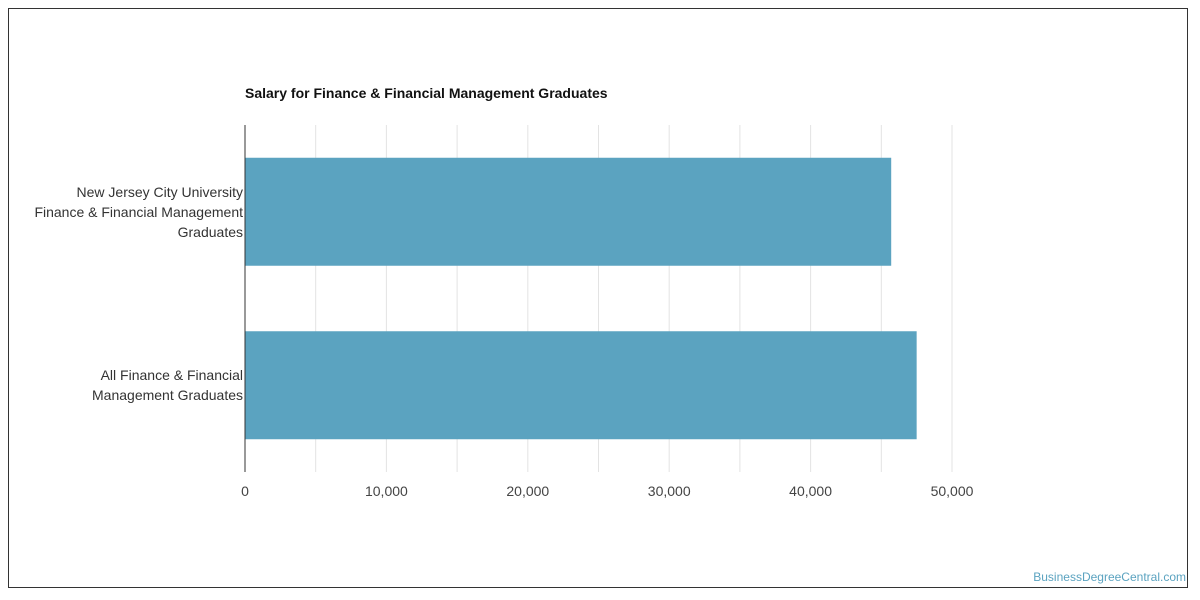 This screenshot has height=600, width=1200. What do you see at coordinates (952, 491) in the screenshot?
I see `x-tick-label: 50,000` at bounding box center [952, 491].